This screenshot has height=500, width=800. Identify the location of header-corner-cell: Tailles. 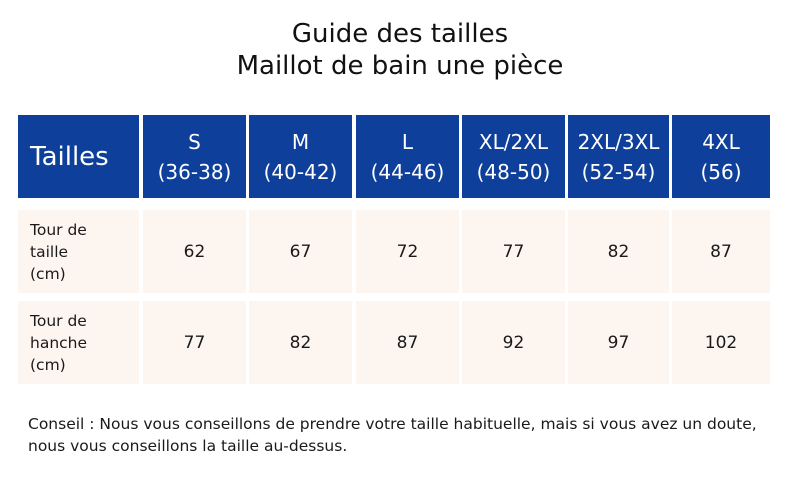
(78, 156).